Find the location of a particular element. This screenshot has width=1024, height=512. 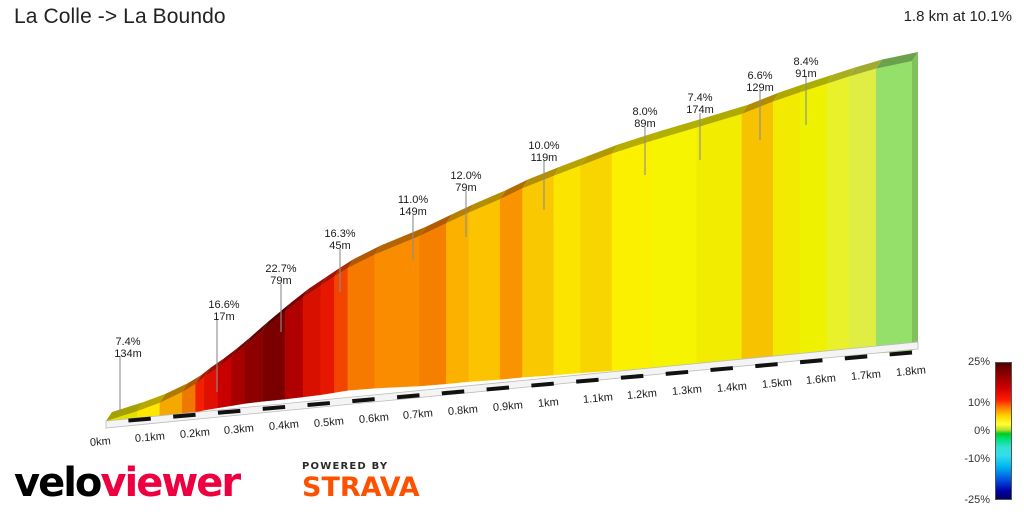

callout-gradient: 11.0% is located at coordinates (413, 200).